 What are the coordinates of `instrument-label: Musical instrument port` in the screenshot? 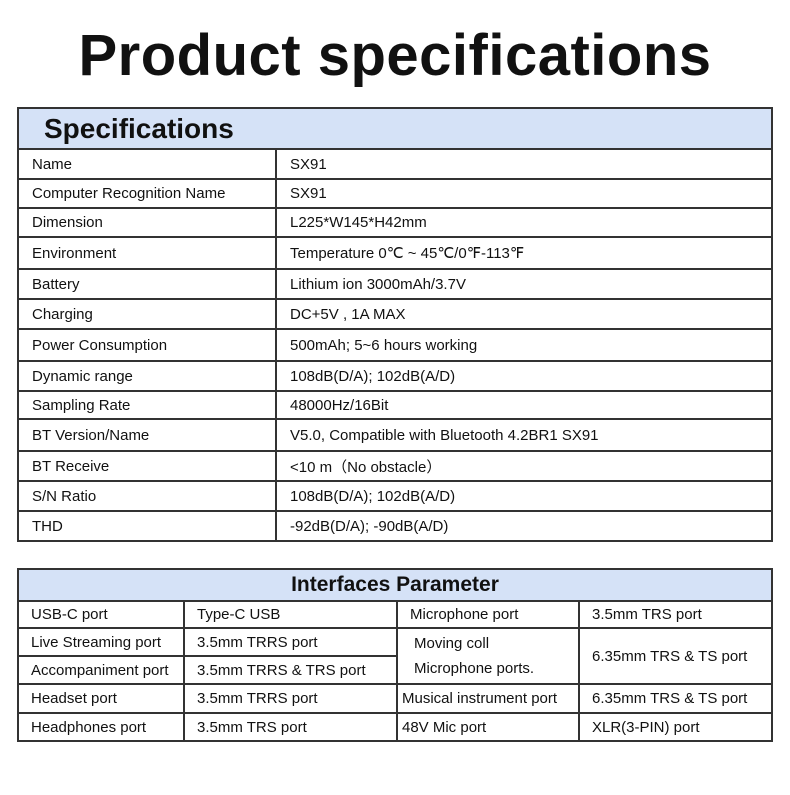 It's located at (488, 698).